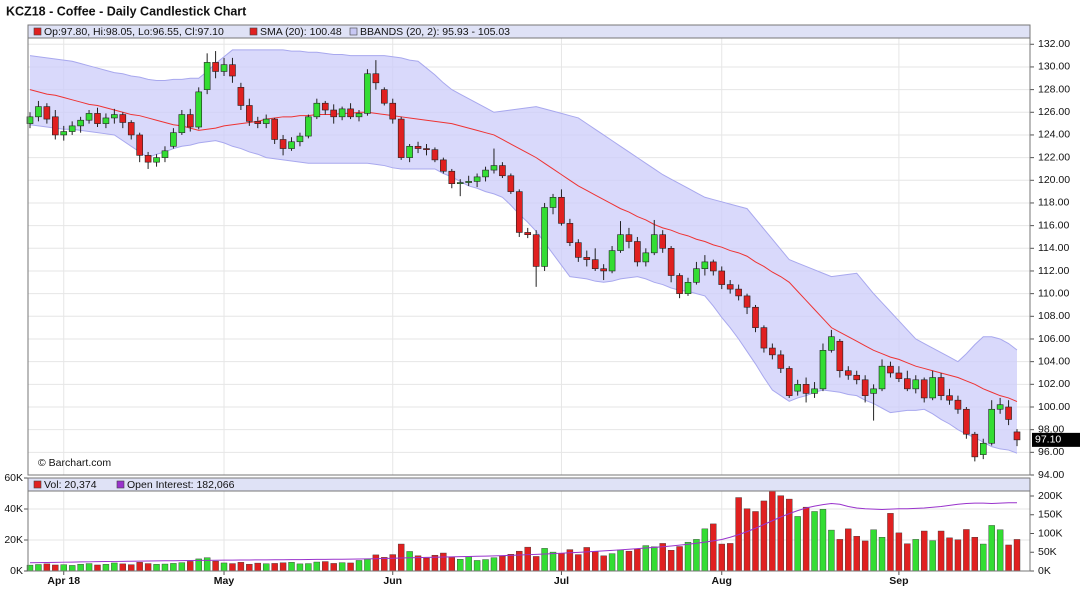 This screenshot has height=600, width=1091. Describe the element at coordinates (1054, 180) in the screenshot. I see `y-tick-label: 120.00` at that location.